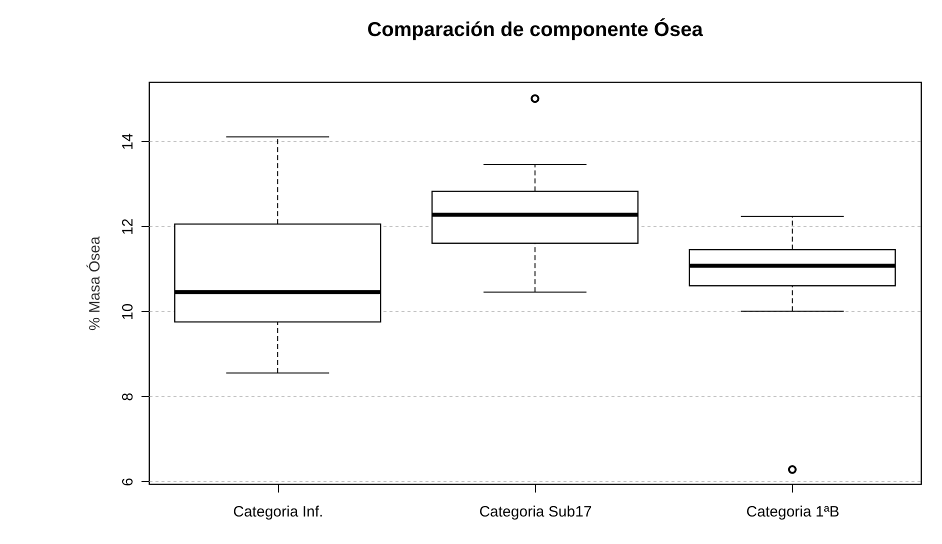  Describe the element at coordinates (128, 141) in the screenshot. I see `y-tick-label: 14` at that location.